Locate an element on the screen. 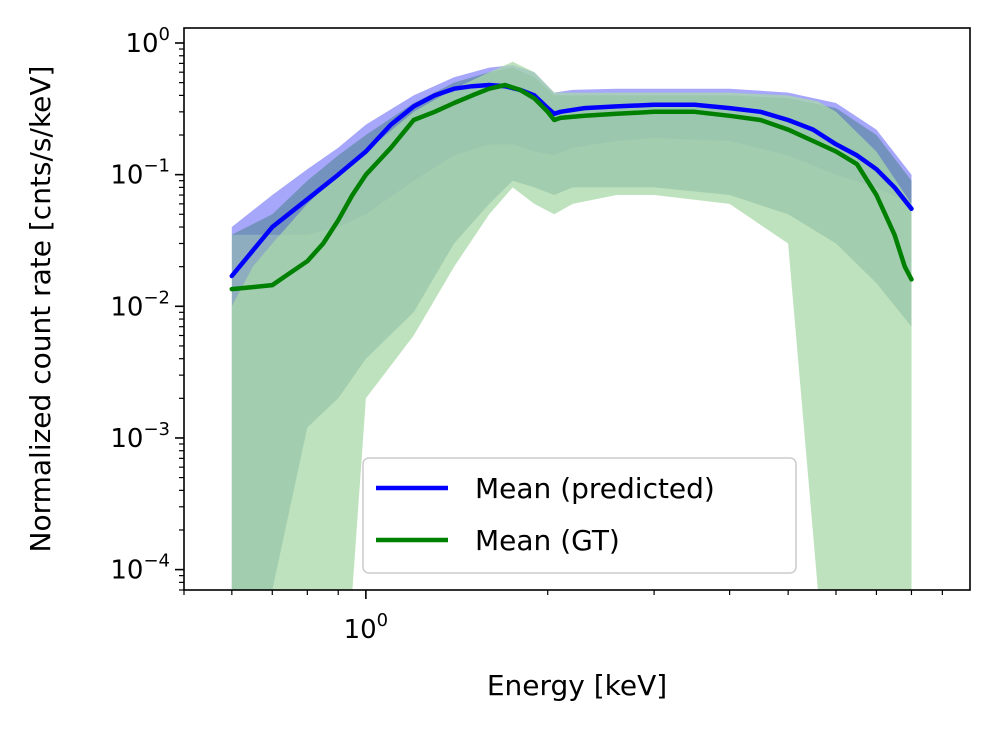 The image size is (997, 730). y-tick-label-1: 10⁻³ is located at coordinates (140, 436).